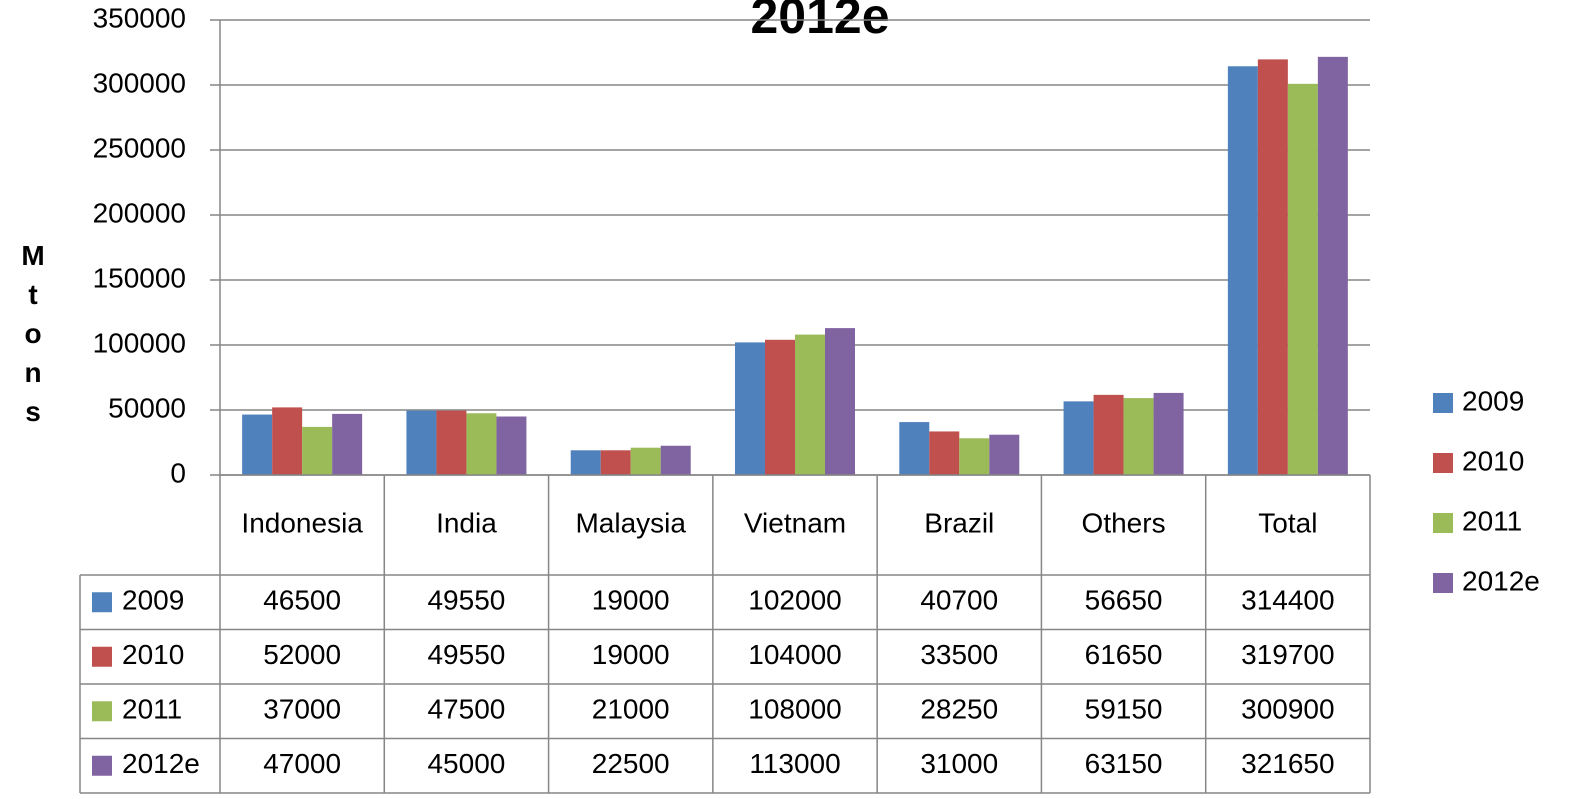 This screenshot has width=1588, height=799. Describe the element at coordinates (1493, 400) in the screenshot. I see `legend-label: 2009` at that location.